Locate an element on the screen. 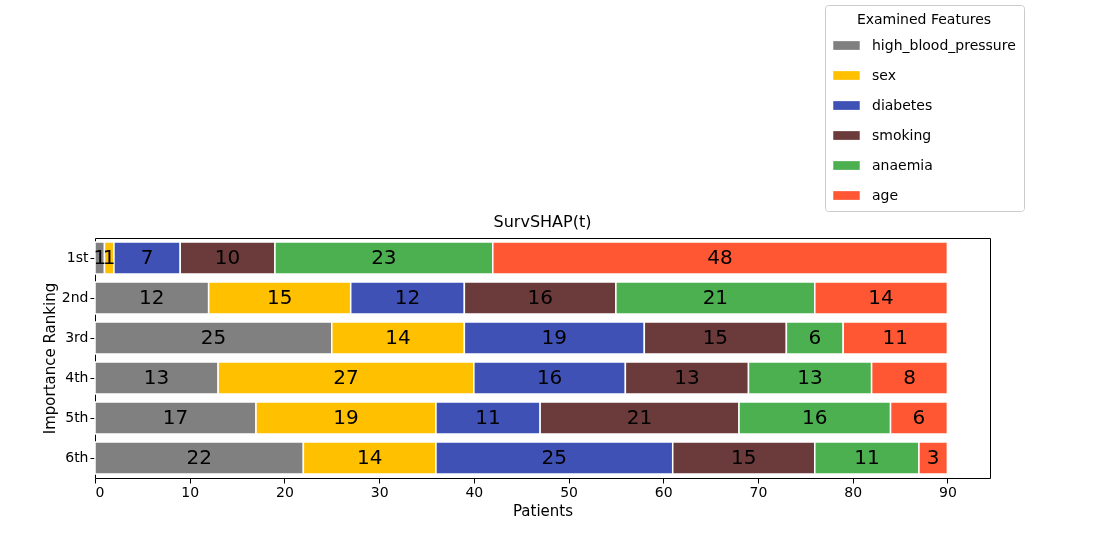  y-tick-label: 3rd is located at coordinates (77, 337).